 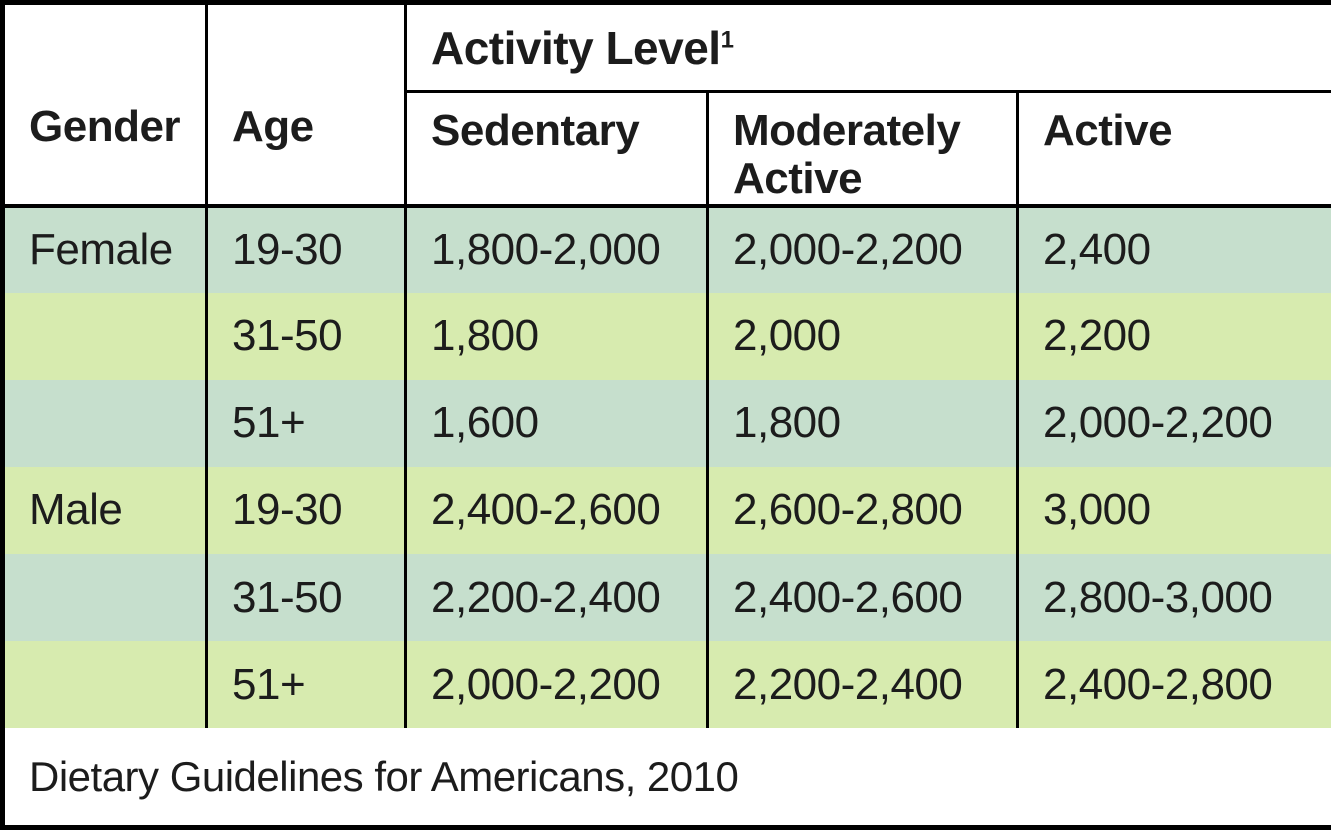 I want to click on gender-column-header: Gender, so click(x=105, y=105).